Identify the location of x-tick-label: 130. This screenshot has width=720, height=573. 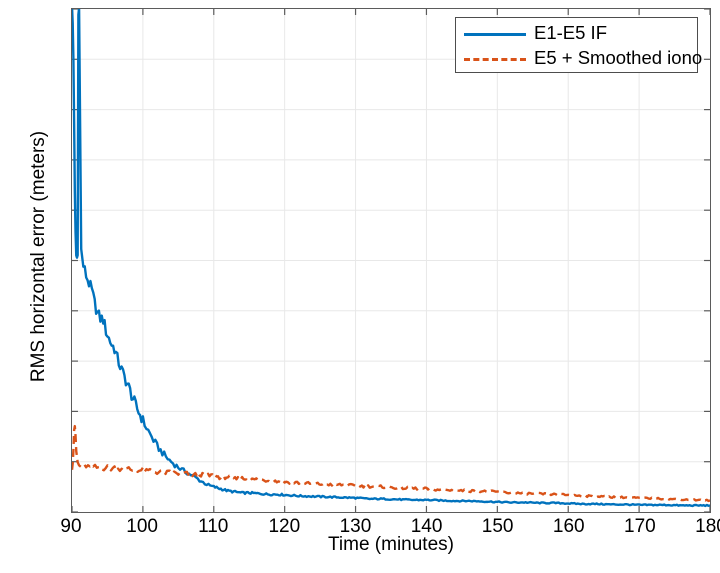
(355, 526).